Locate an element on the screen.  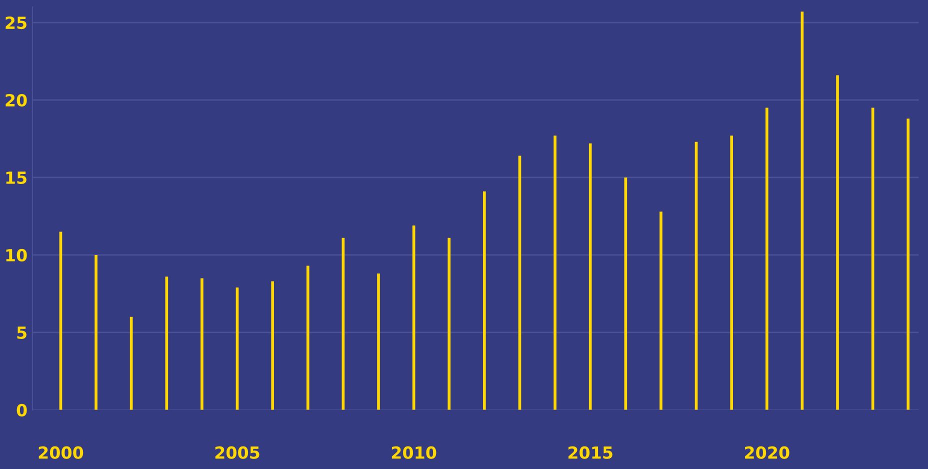
x-tick-label: 2000 is located at coordinates (61, 452).